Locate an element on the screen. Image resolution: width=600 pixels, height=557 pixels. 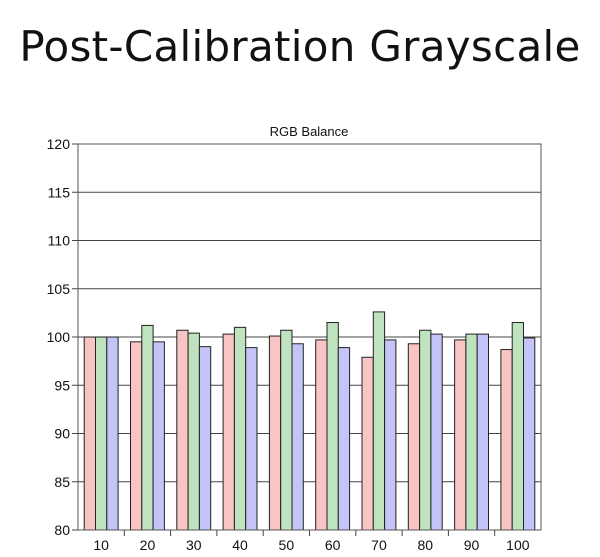
page-title: Post-Calibration Grayscale is located at coordinates (300, 46).